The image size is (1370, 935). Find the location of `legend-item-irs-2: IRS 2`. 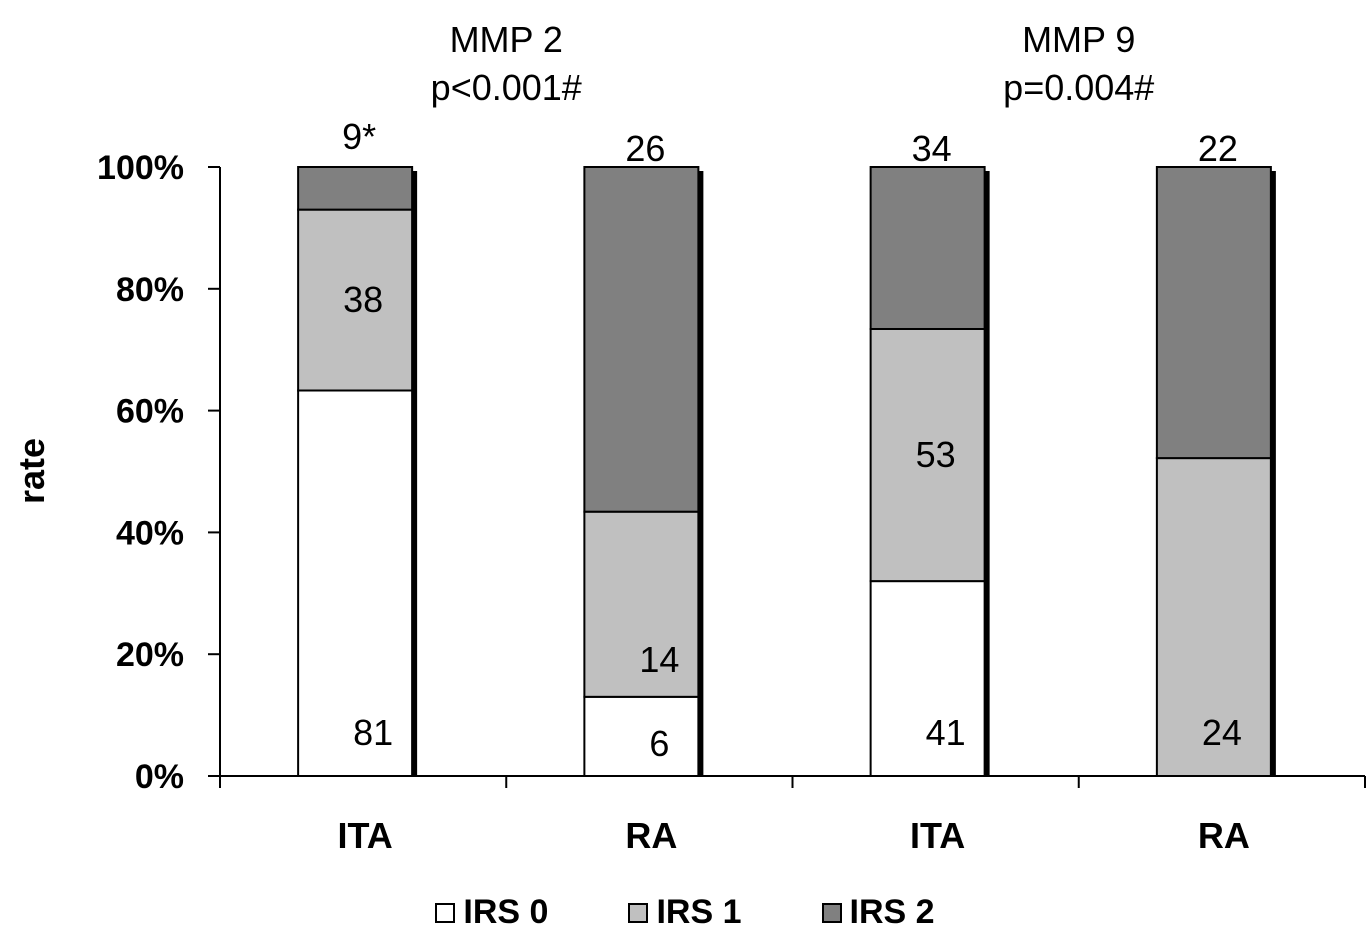

legend-item-irs-2: IRS 2 is located at coordinates (878, 912).